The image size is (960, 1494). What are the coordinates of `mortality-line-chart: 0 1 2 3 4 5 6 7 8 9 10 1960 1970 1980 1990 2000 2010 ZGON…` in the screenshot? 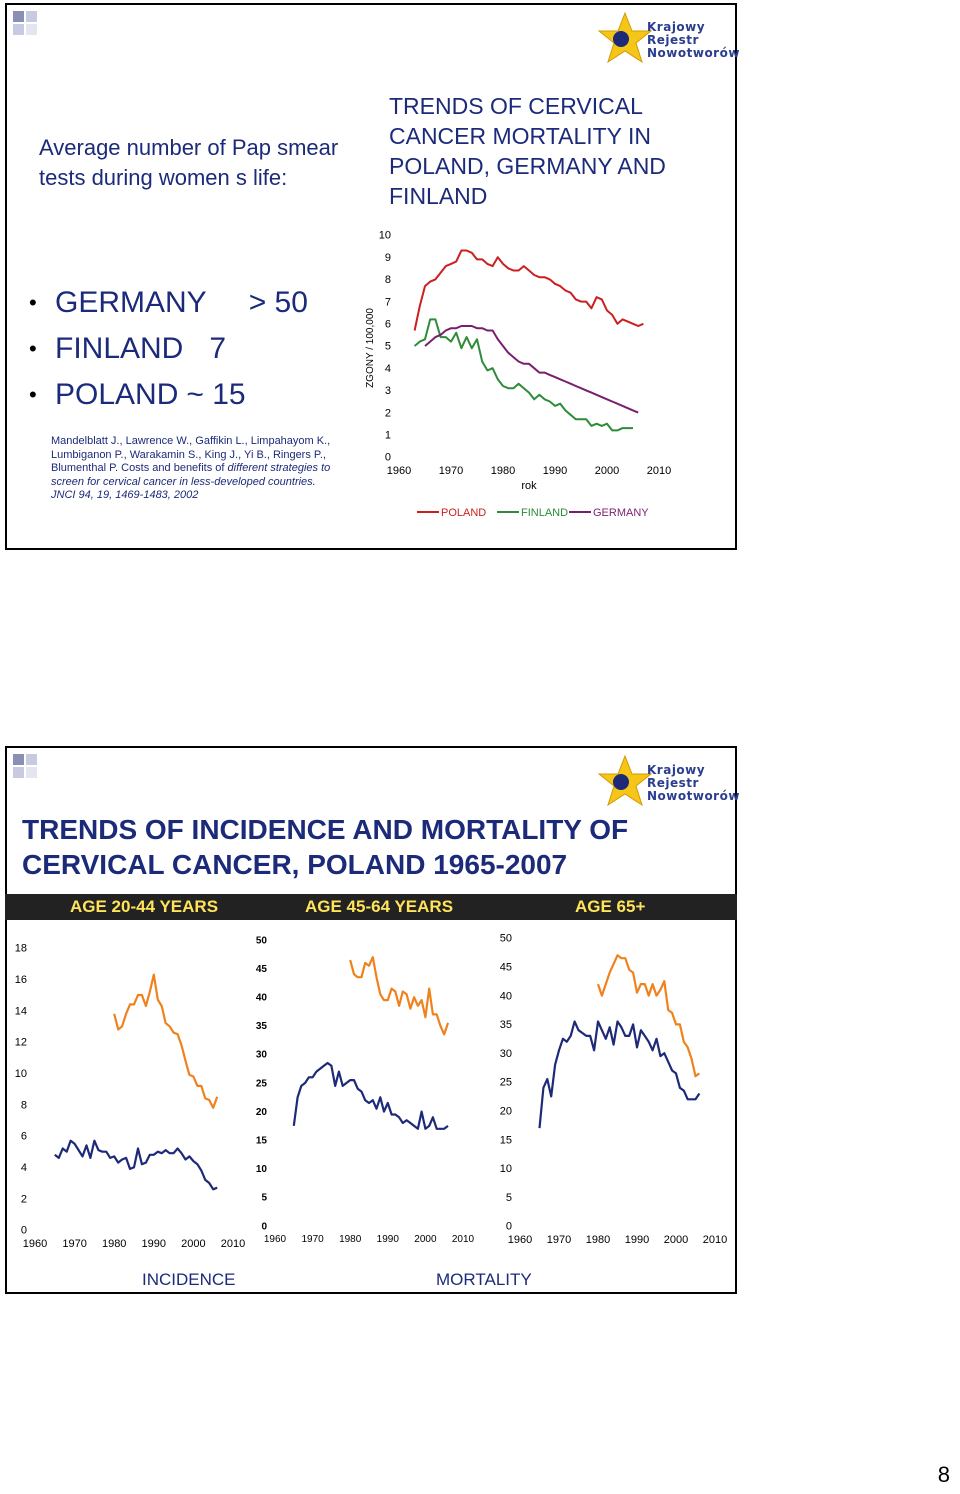 It's located at (518, 374).